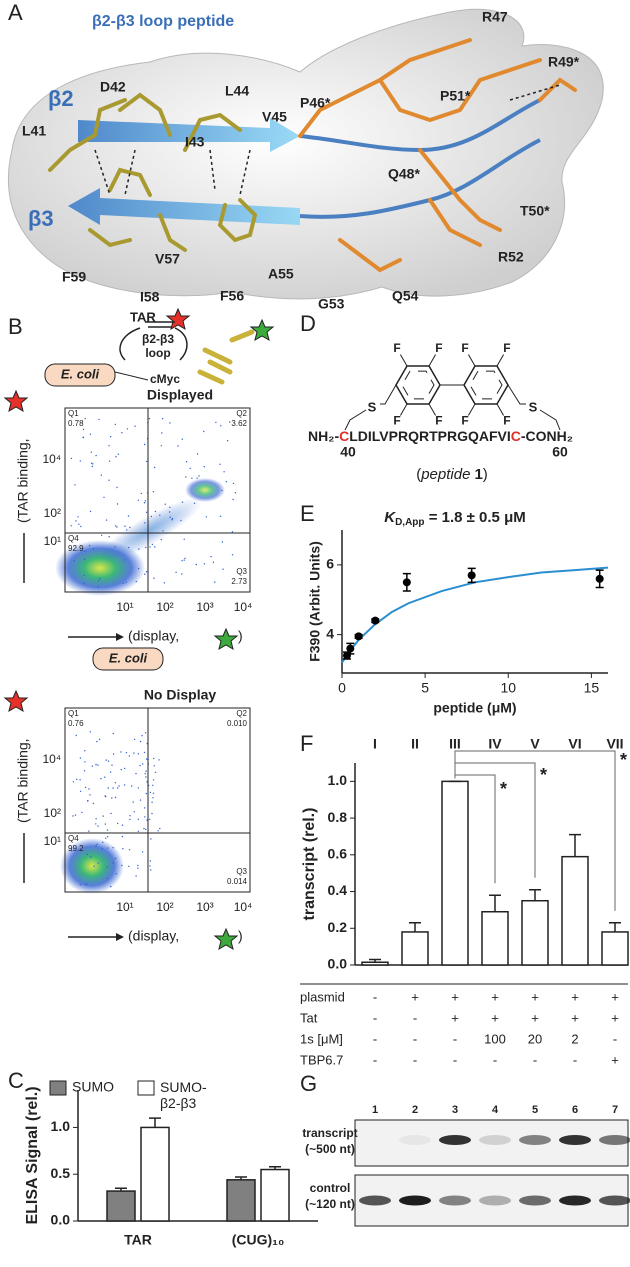 The image size is (630, 1267). I want to click on cysteine: C, so click(344, 436).